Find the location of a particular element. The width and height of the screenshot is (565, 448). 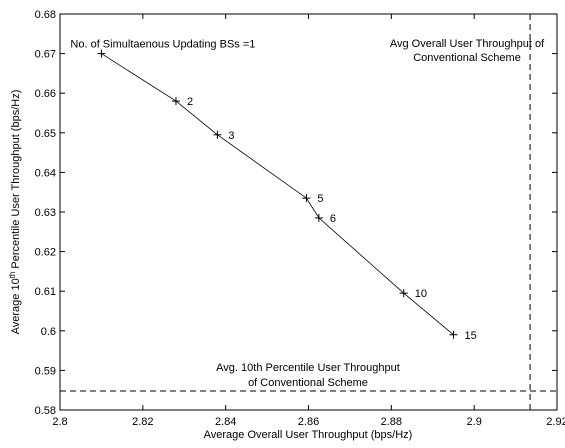

x-axis-label: Average Overall User Throughput (bps/Hz) is located at coordinates (308, 435).